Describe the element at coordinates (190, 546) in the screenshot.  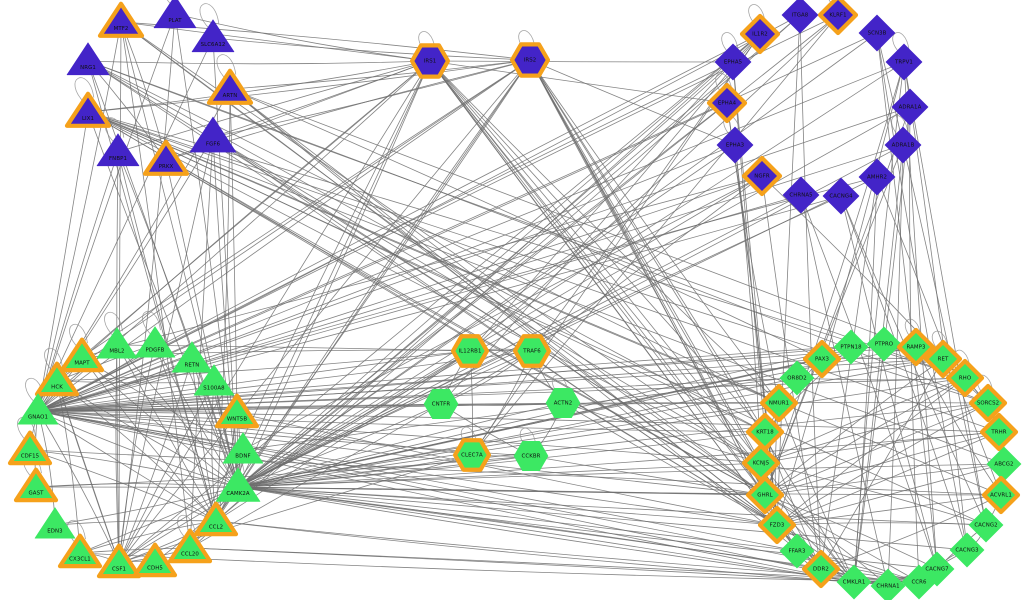
I see `network-node-ccl20` at that location.